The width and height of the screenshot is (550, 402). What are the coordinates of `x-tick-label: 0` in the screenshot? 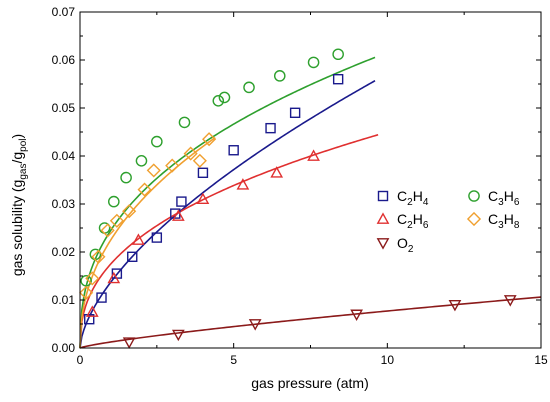 It's located at (80, 360).